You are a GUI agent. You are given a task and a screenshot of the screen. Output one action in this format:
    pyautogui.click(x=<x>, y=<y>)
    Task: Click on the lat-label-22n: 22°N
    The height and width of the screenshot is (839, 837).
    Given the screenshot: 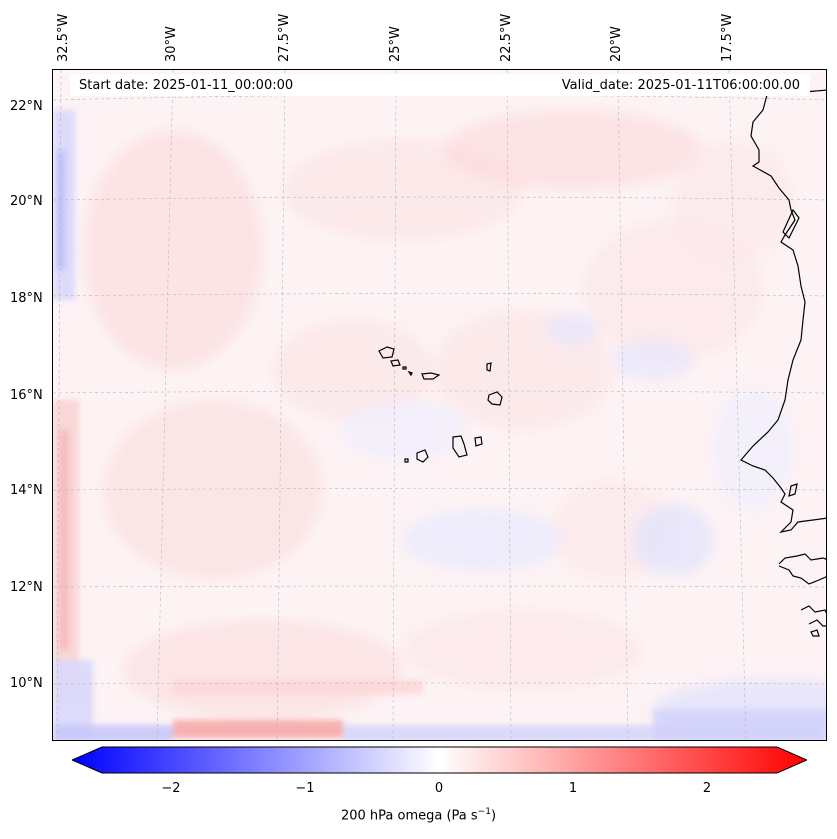 What is the action you would take?
    pyautogui.click(x=26, y=106)
    